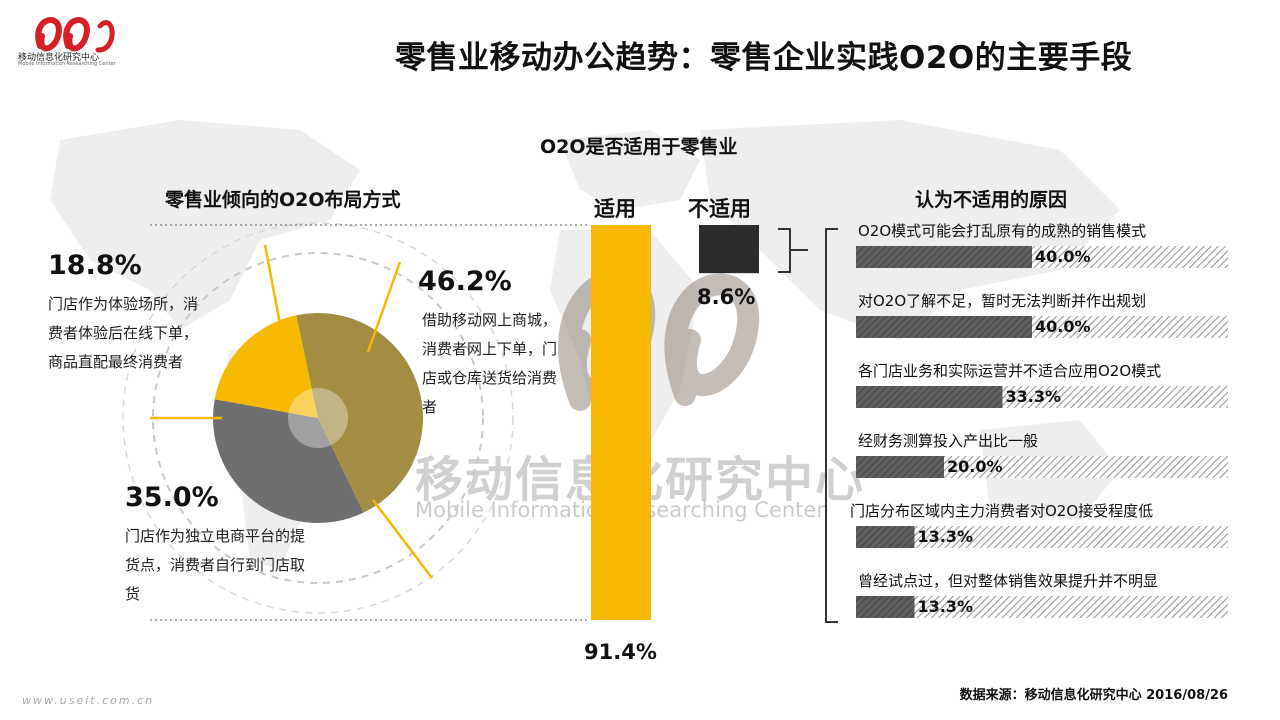 This screenshot has height=720, width=1280. What do you see at coordinates (95, 265) in the screenshot?
I see `slice-label-18: 18.8%` at bounding box center [95, 265].